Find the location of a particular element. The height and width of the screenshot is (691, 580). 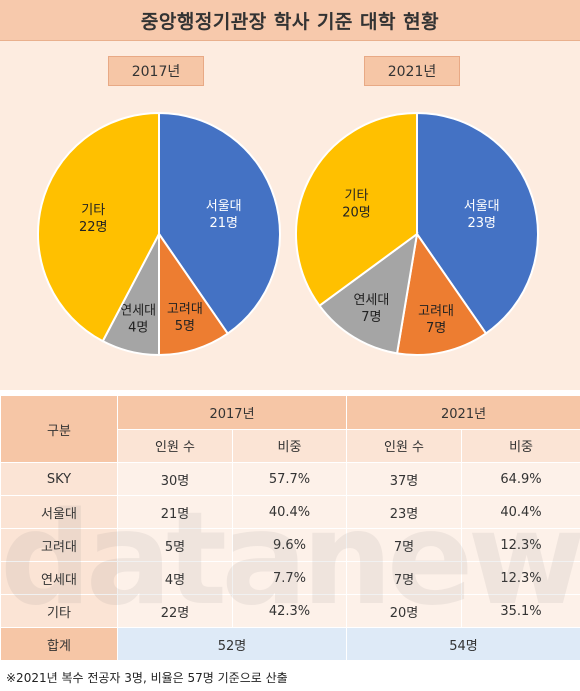

count-2017: 5명 is located at coordinates (175, 545).